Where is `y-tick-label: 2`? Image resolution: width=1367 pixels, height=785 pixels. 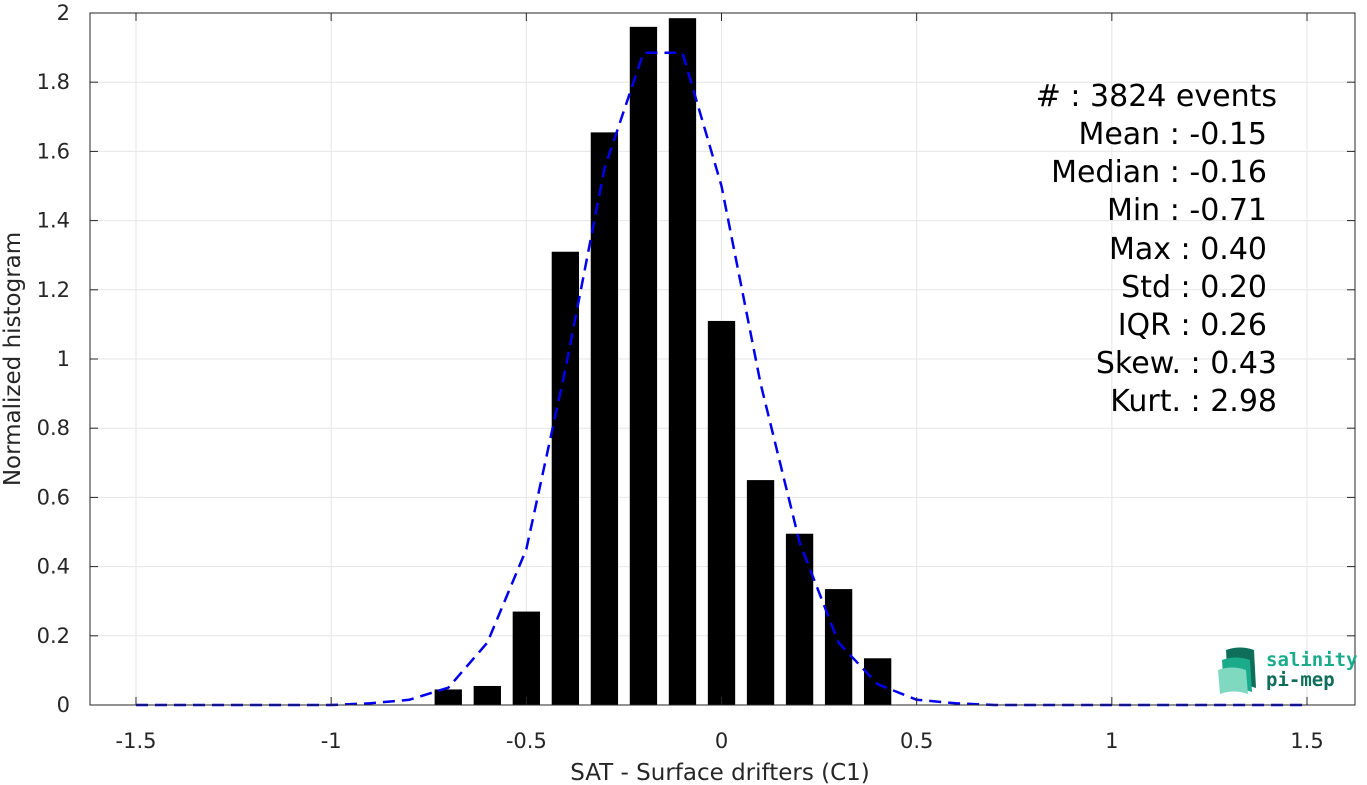 y-tick-label: 2 is located at coordinates (63, 13).